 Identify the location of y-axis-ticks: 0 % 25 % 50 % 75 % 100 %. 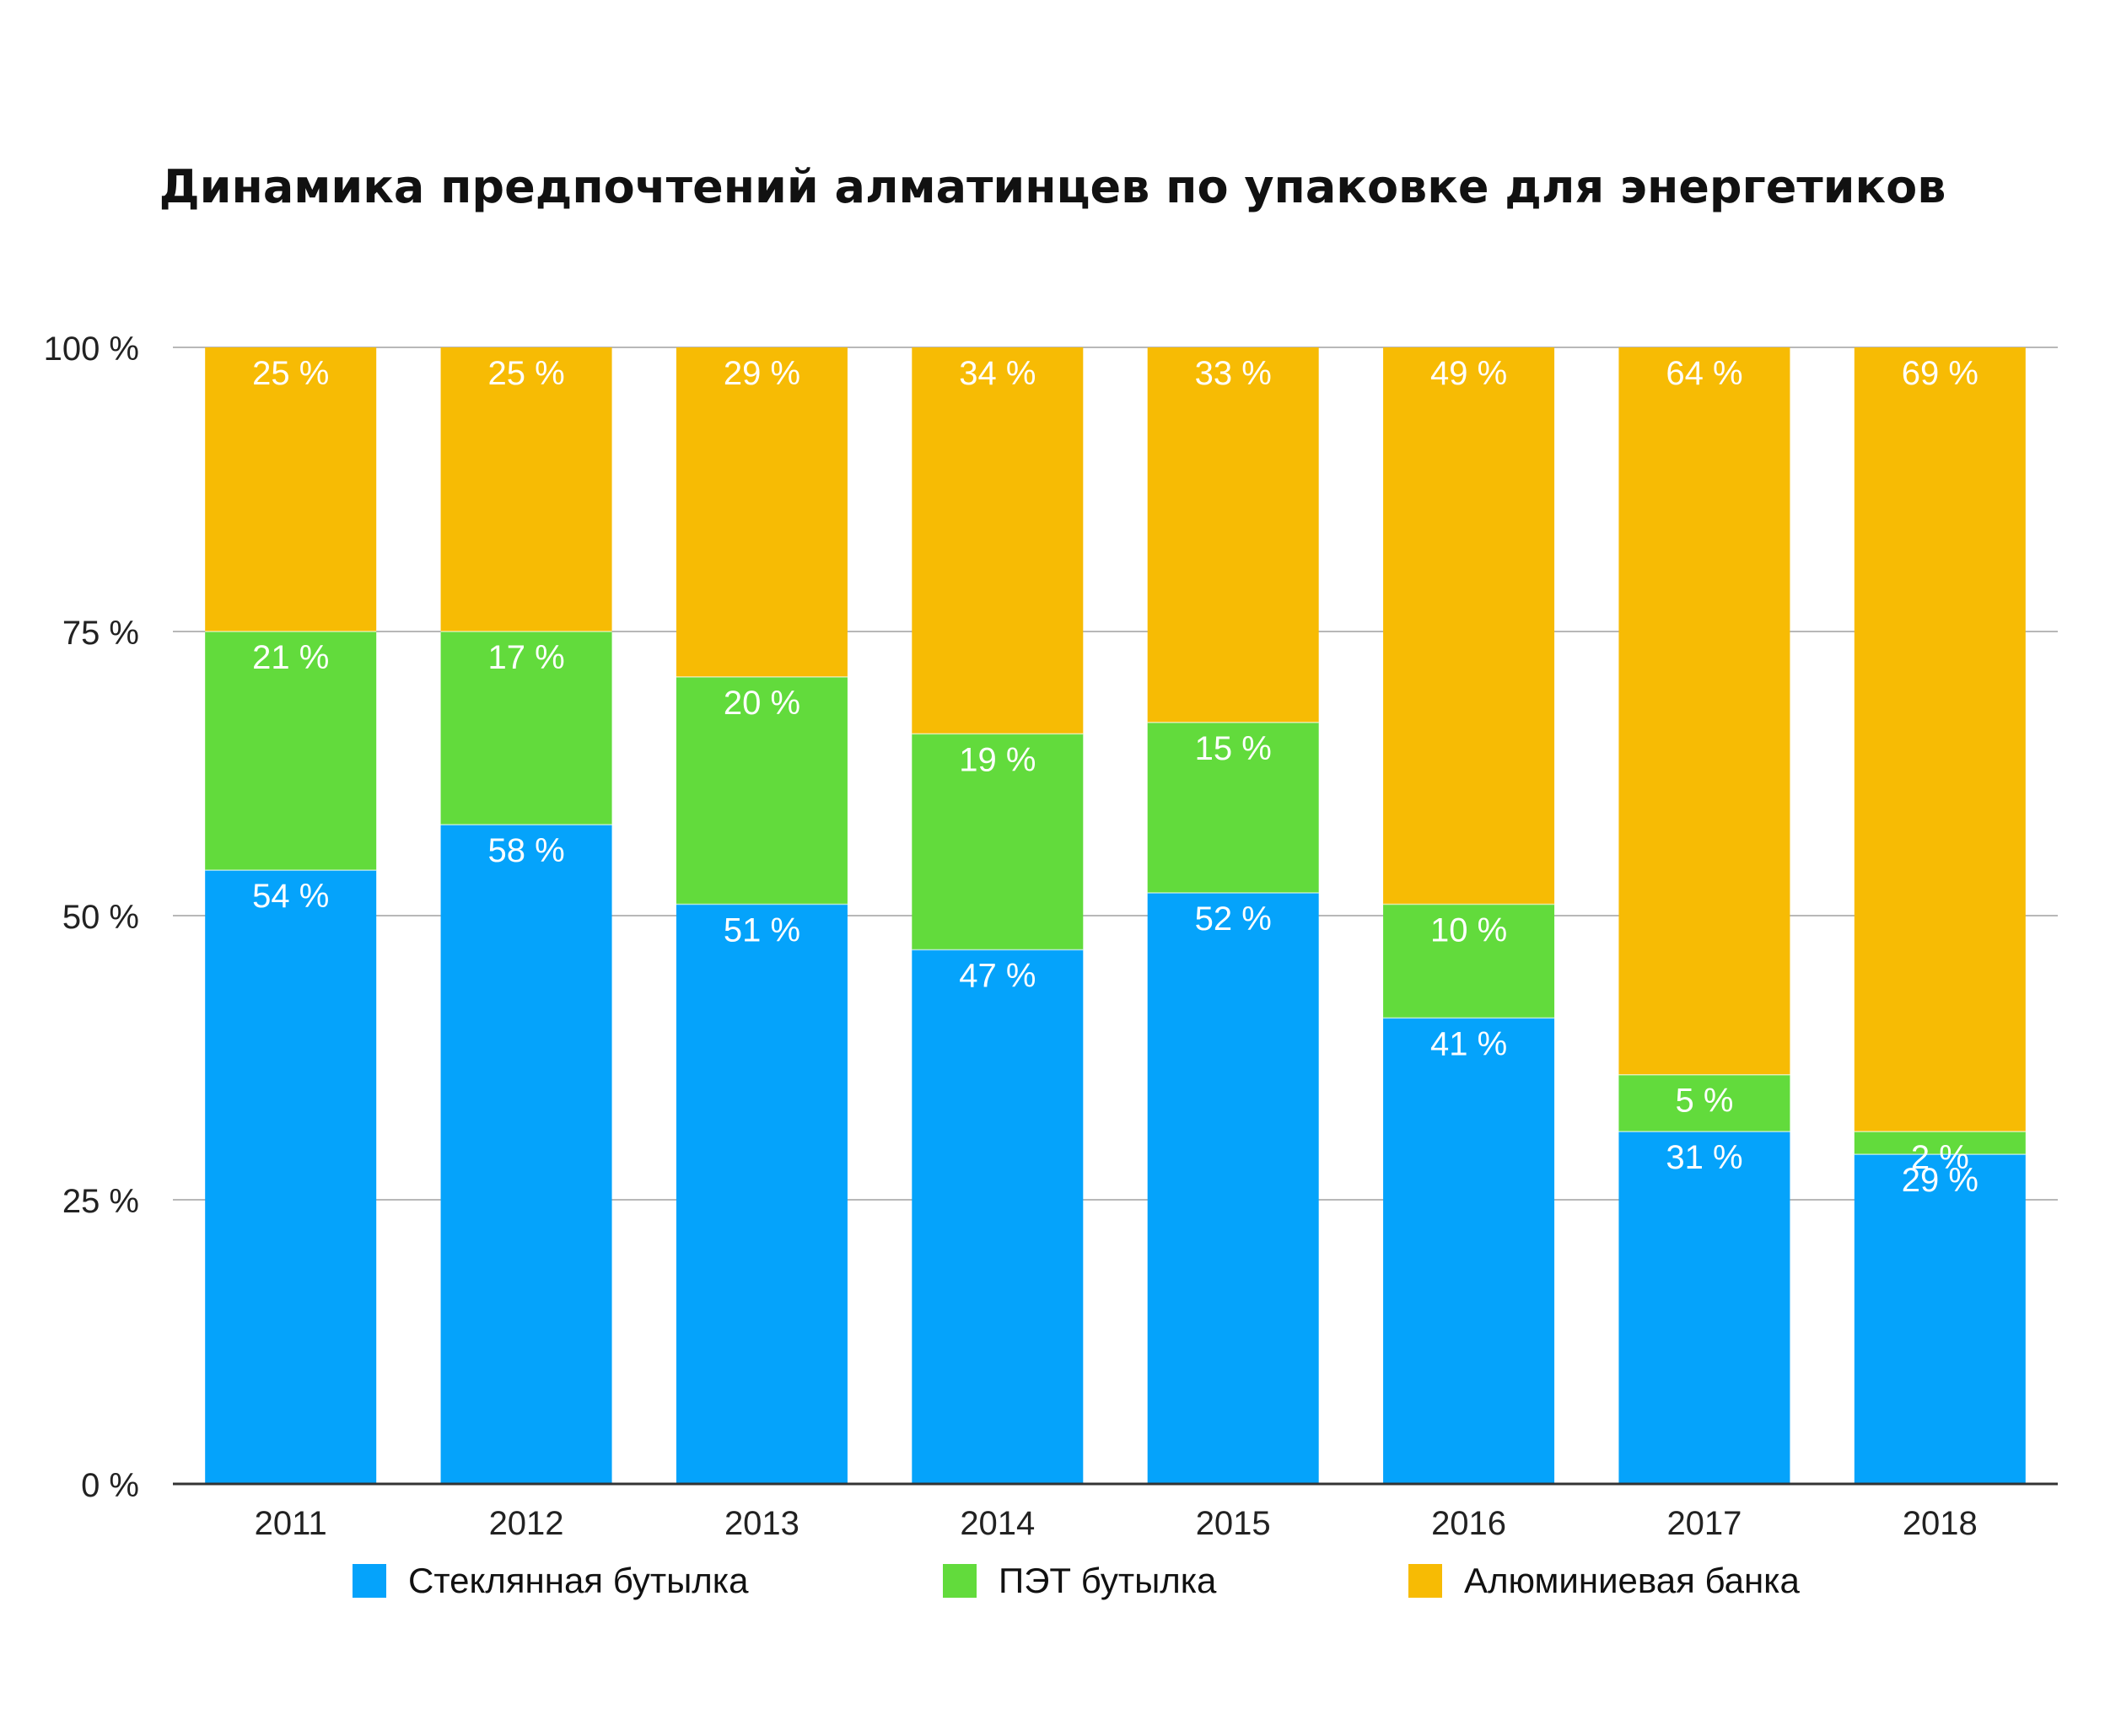
(91, 917).